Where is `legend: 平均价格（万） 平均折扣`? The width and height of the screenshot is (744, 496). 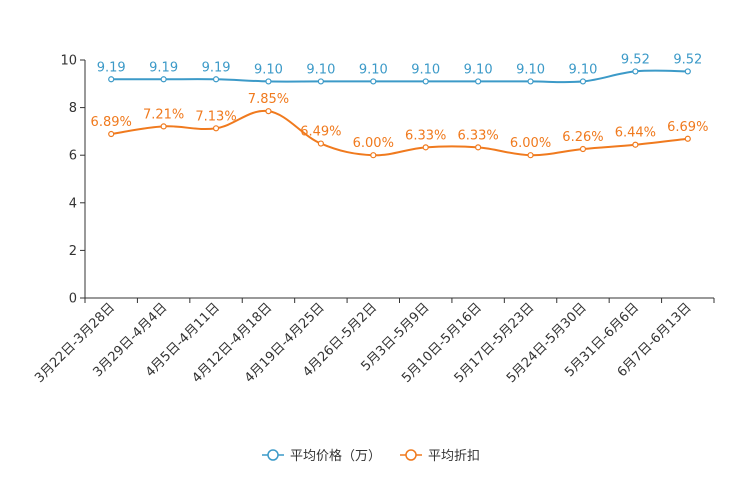 legend: 平均价格（万） 平均折扣 is located at coordinates (371, 456).